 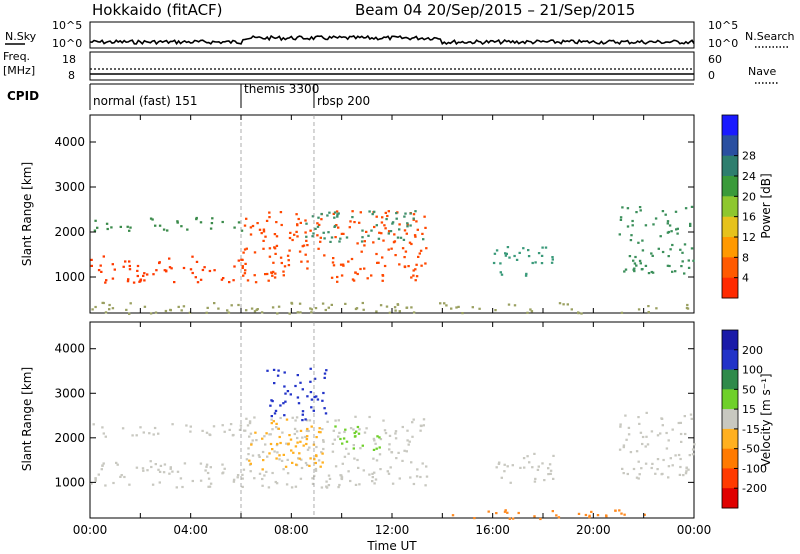 I want to click on cpid-mode-label: themis 3300, so click(x=281, y=89).